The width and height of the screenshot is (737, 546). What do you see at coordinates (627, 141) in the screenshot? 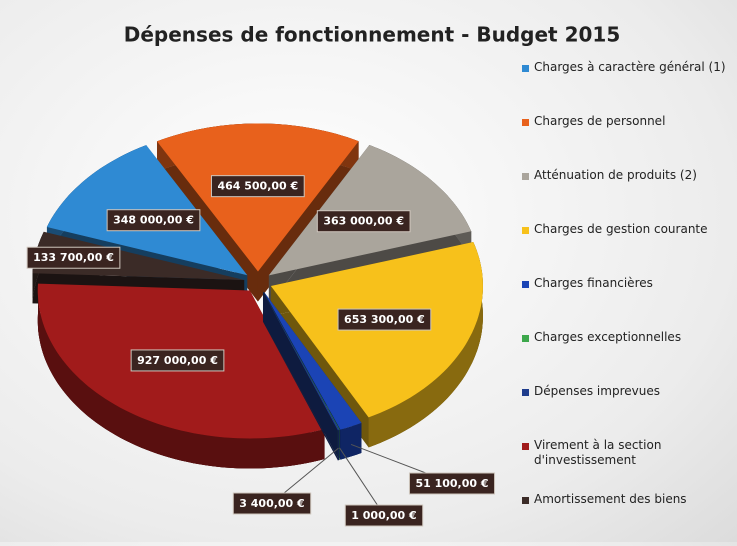
I see `legend-item: Charges de personnel` at bounding box center [627, 141].